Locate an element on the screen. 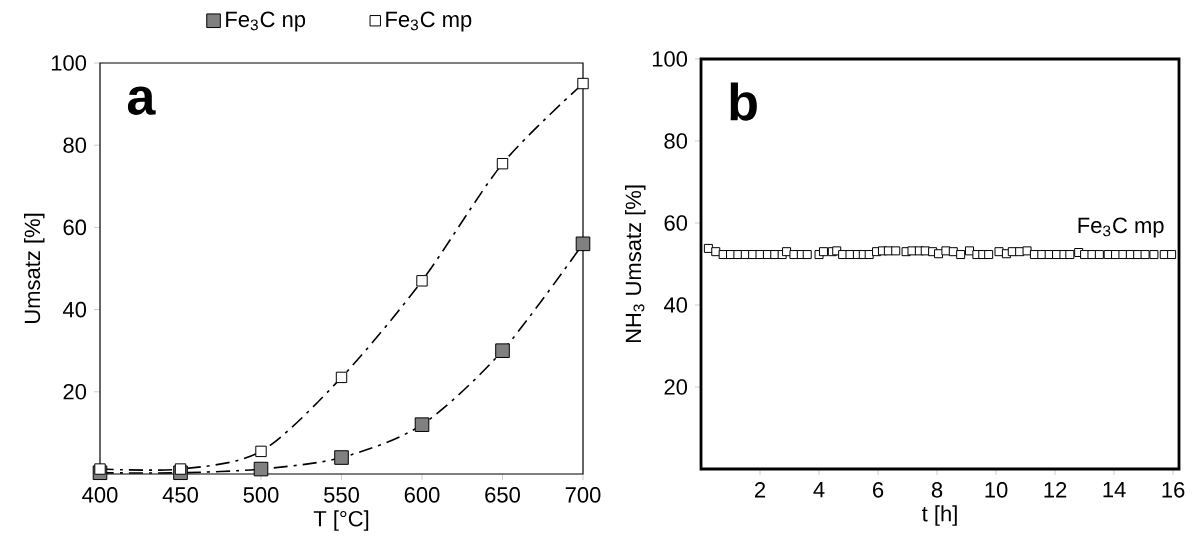 This screenshot has width=1199, height=550. x-tick-label: 8 is located at coordinates (937, 490).